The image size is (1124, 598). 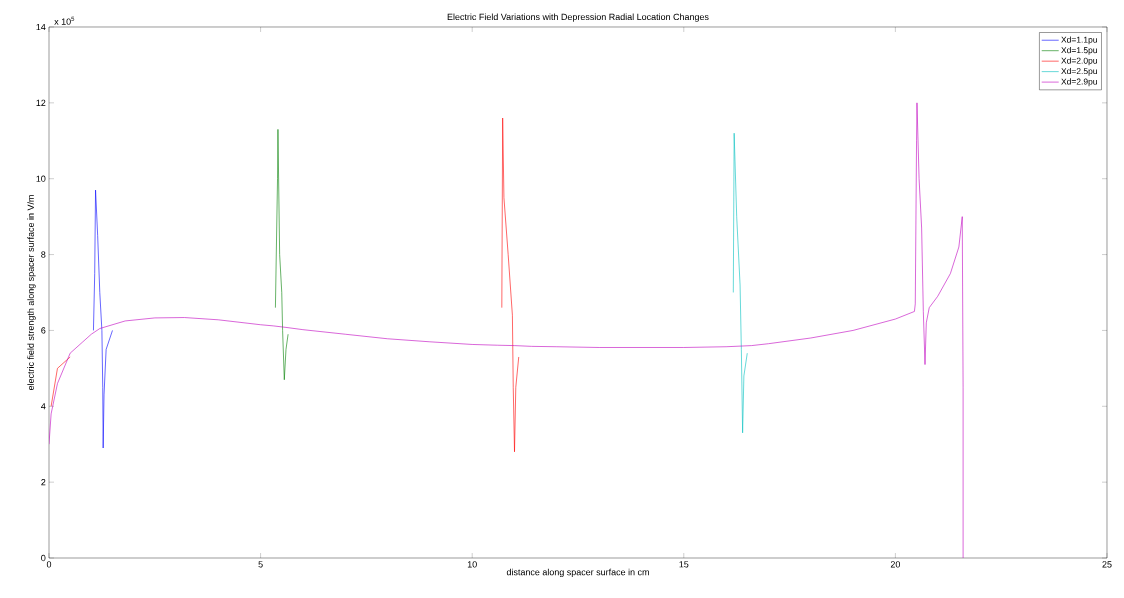 What do you see at coordinates (41, 27) in the screenshot?
I see `y-tick-label: 14` at bounding box center [41, 27].